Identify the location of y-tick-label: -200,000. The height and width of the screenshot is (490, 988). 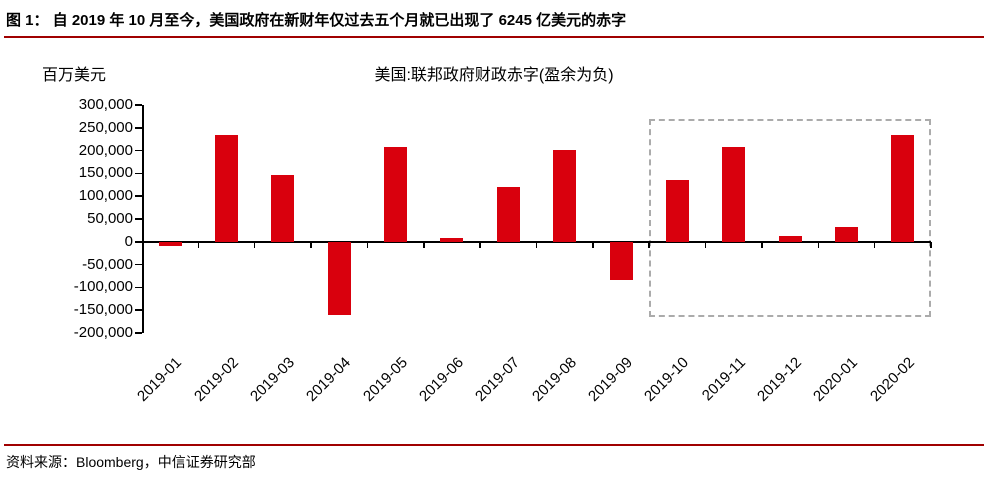
(103, 332).